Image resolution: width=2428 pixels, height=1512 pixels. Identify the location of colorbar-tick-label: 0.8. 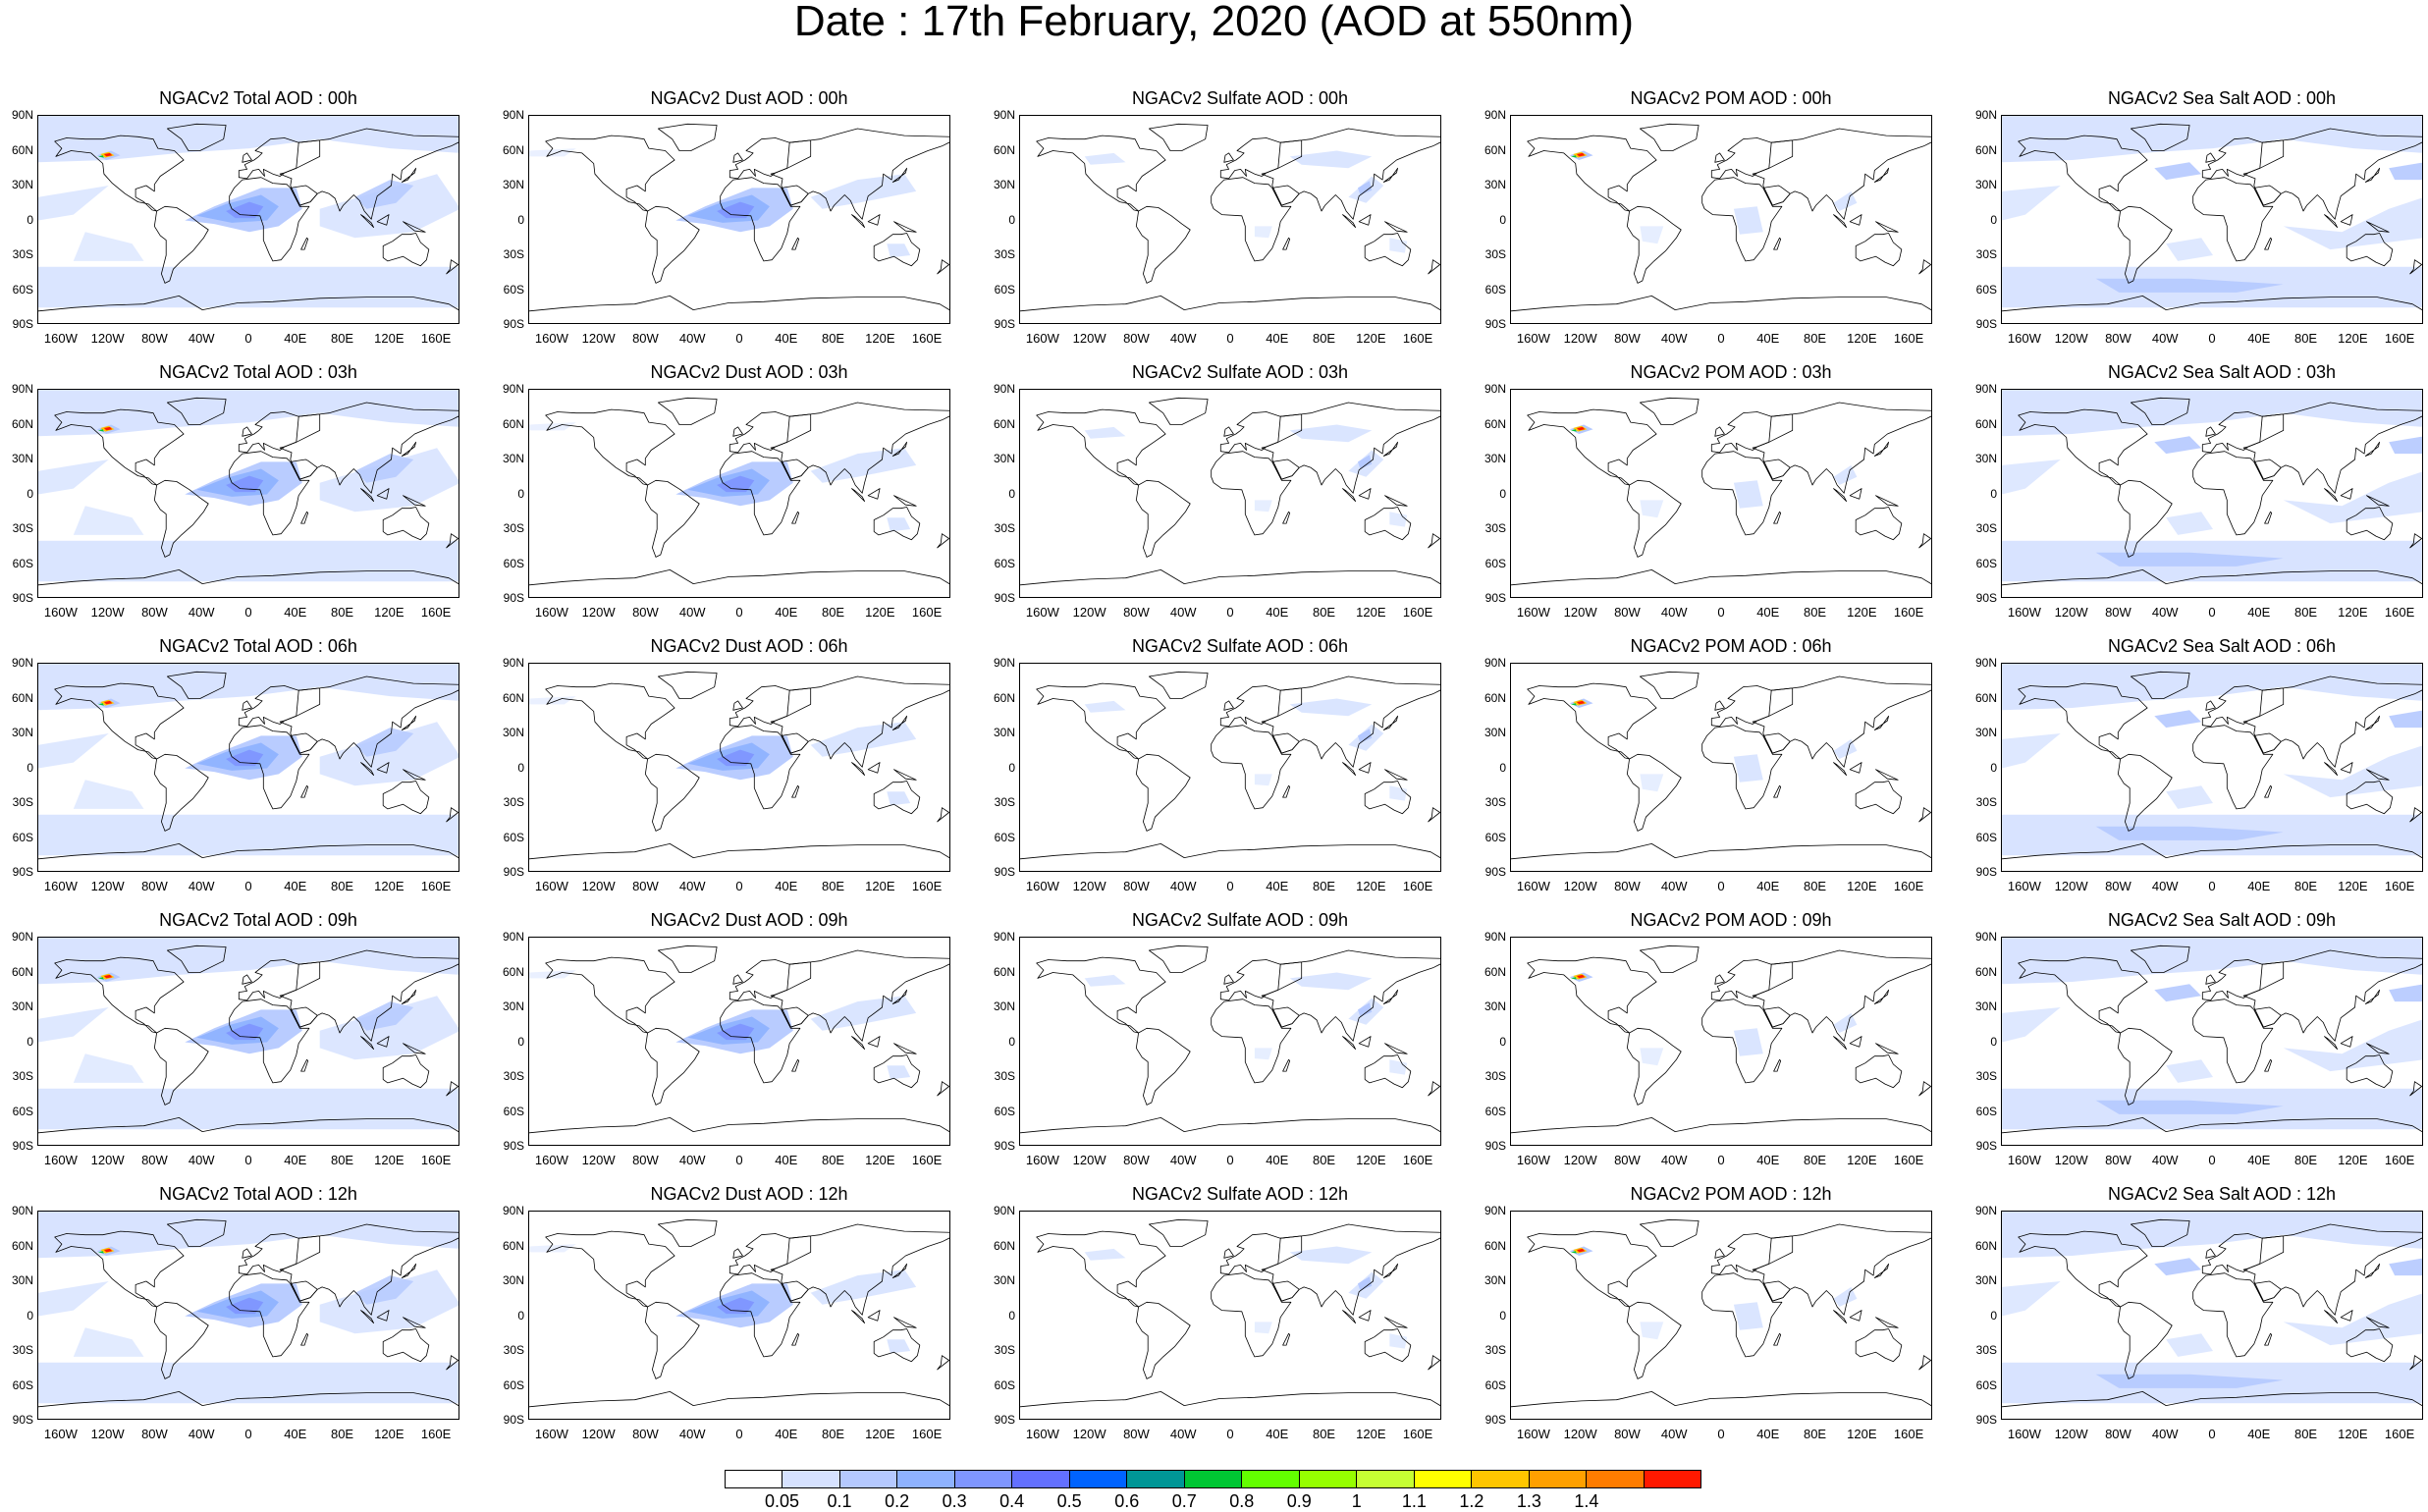
(1242, 1501).